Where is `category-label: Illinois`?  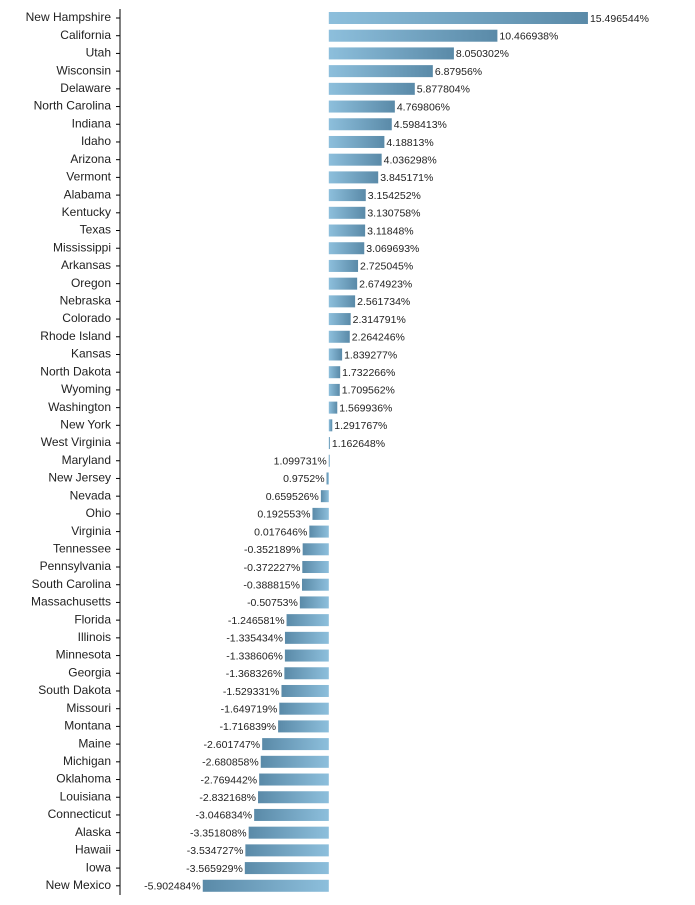 category-label: Illinois is located at coordinates (94, 637).